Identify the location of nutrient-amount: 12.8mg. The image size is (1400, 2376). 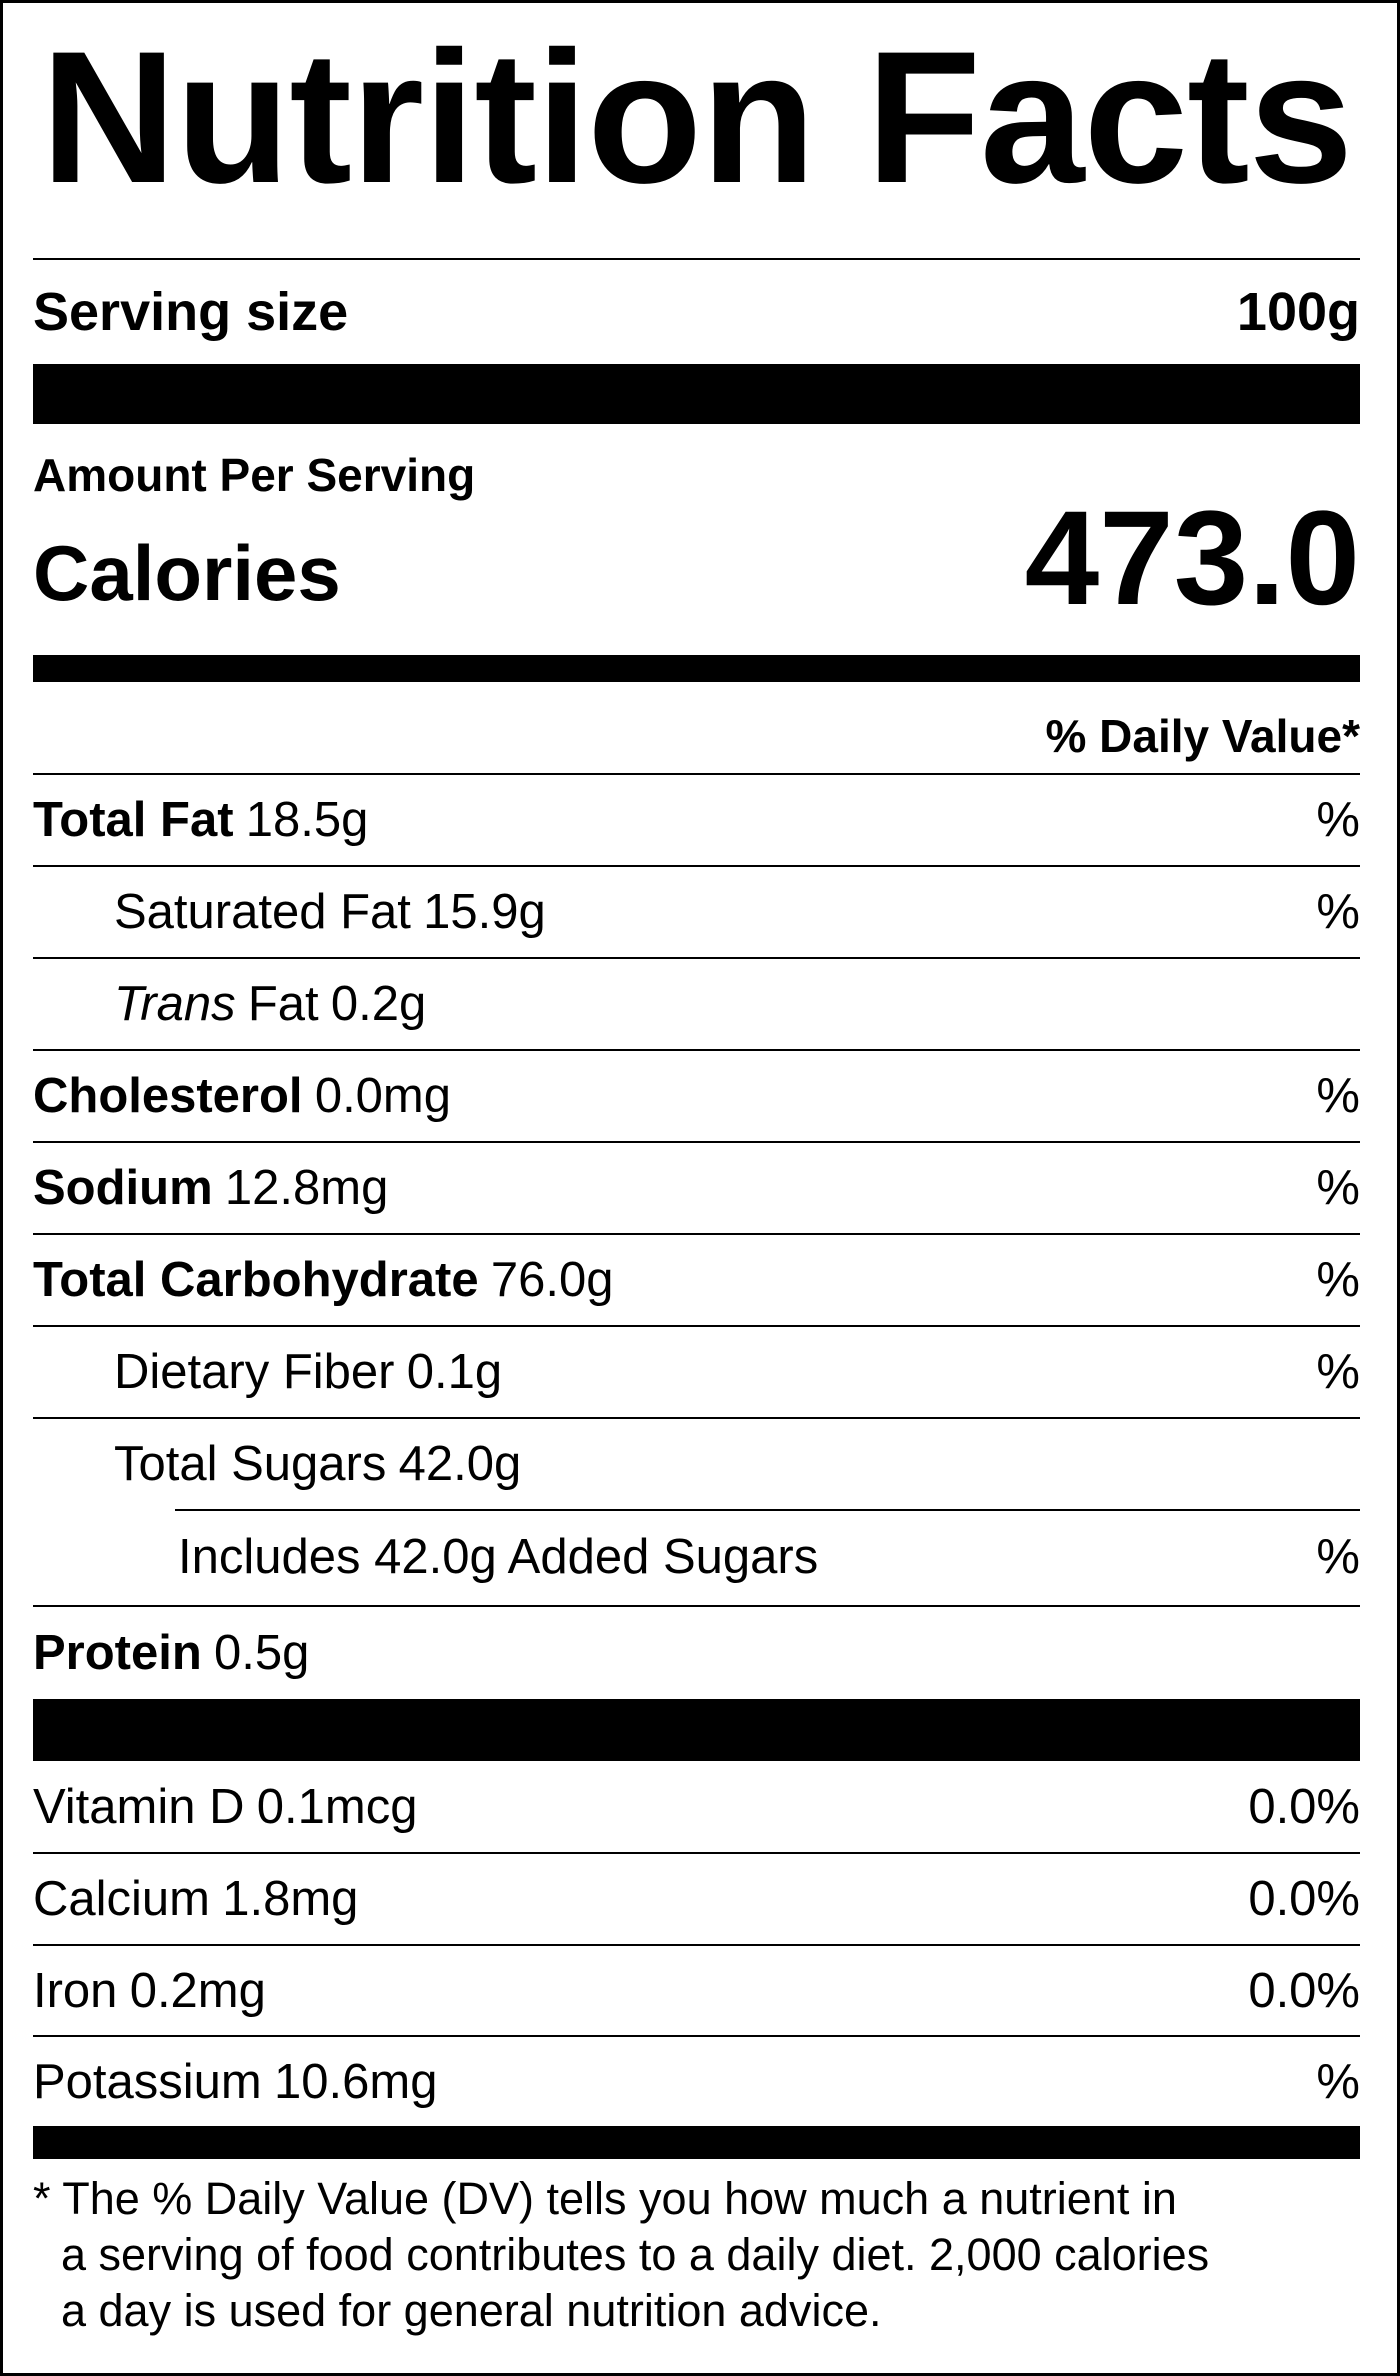
(306, 1188).